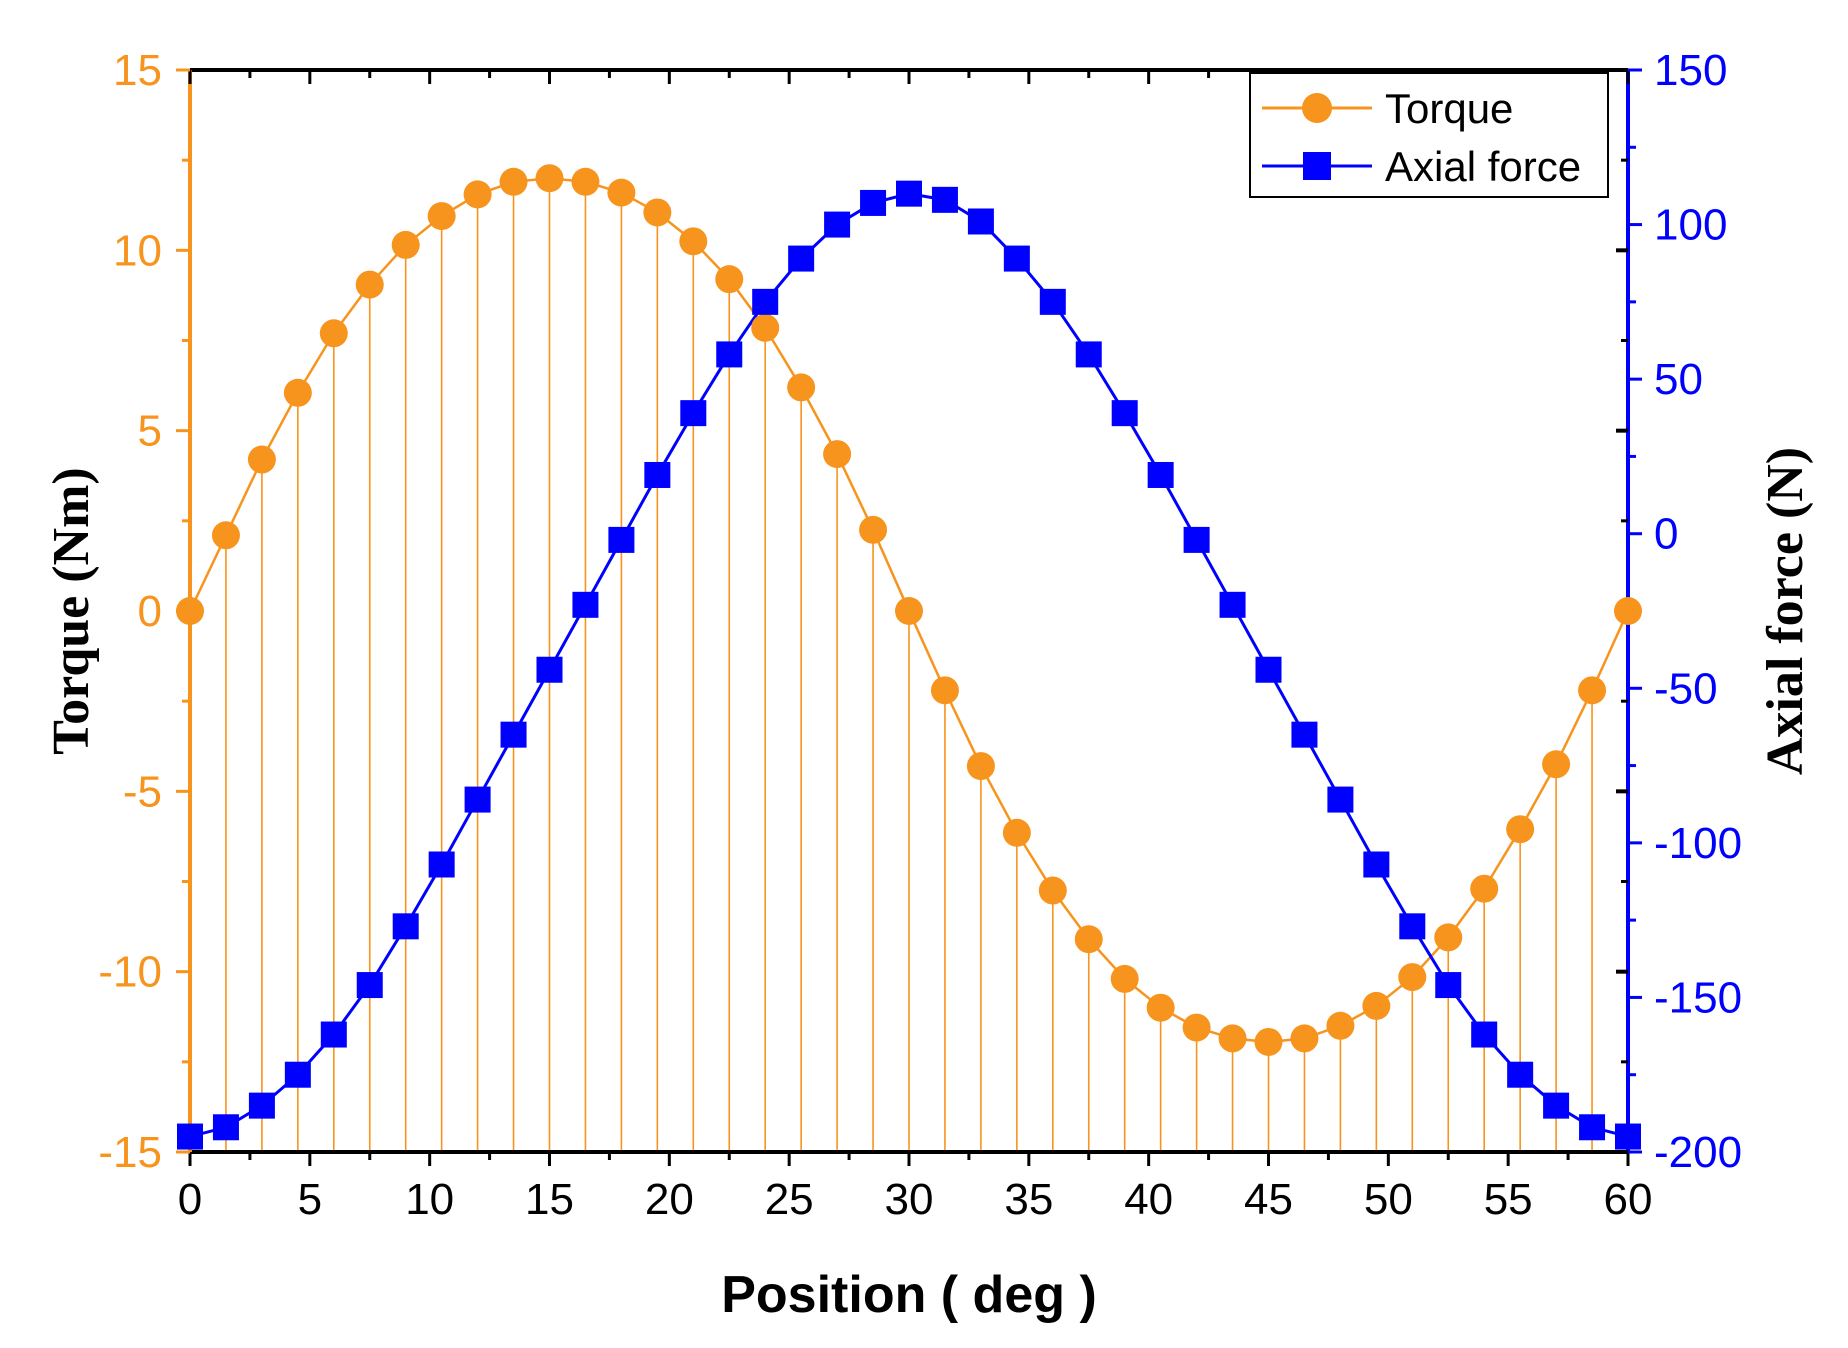 This screenshot has height=1348, width=1848. Describe the element at coordinates (1678, 379) in the screenshot. I see `right-tick-label: 50` at that location.